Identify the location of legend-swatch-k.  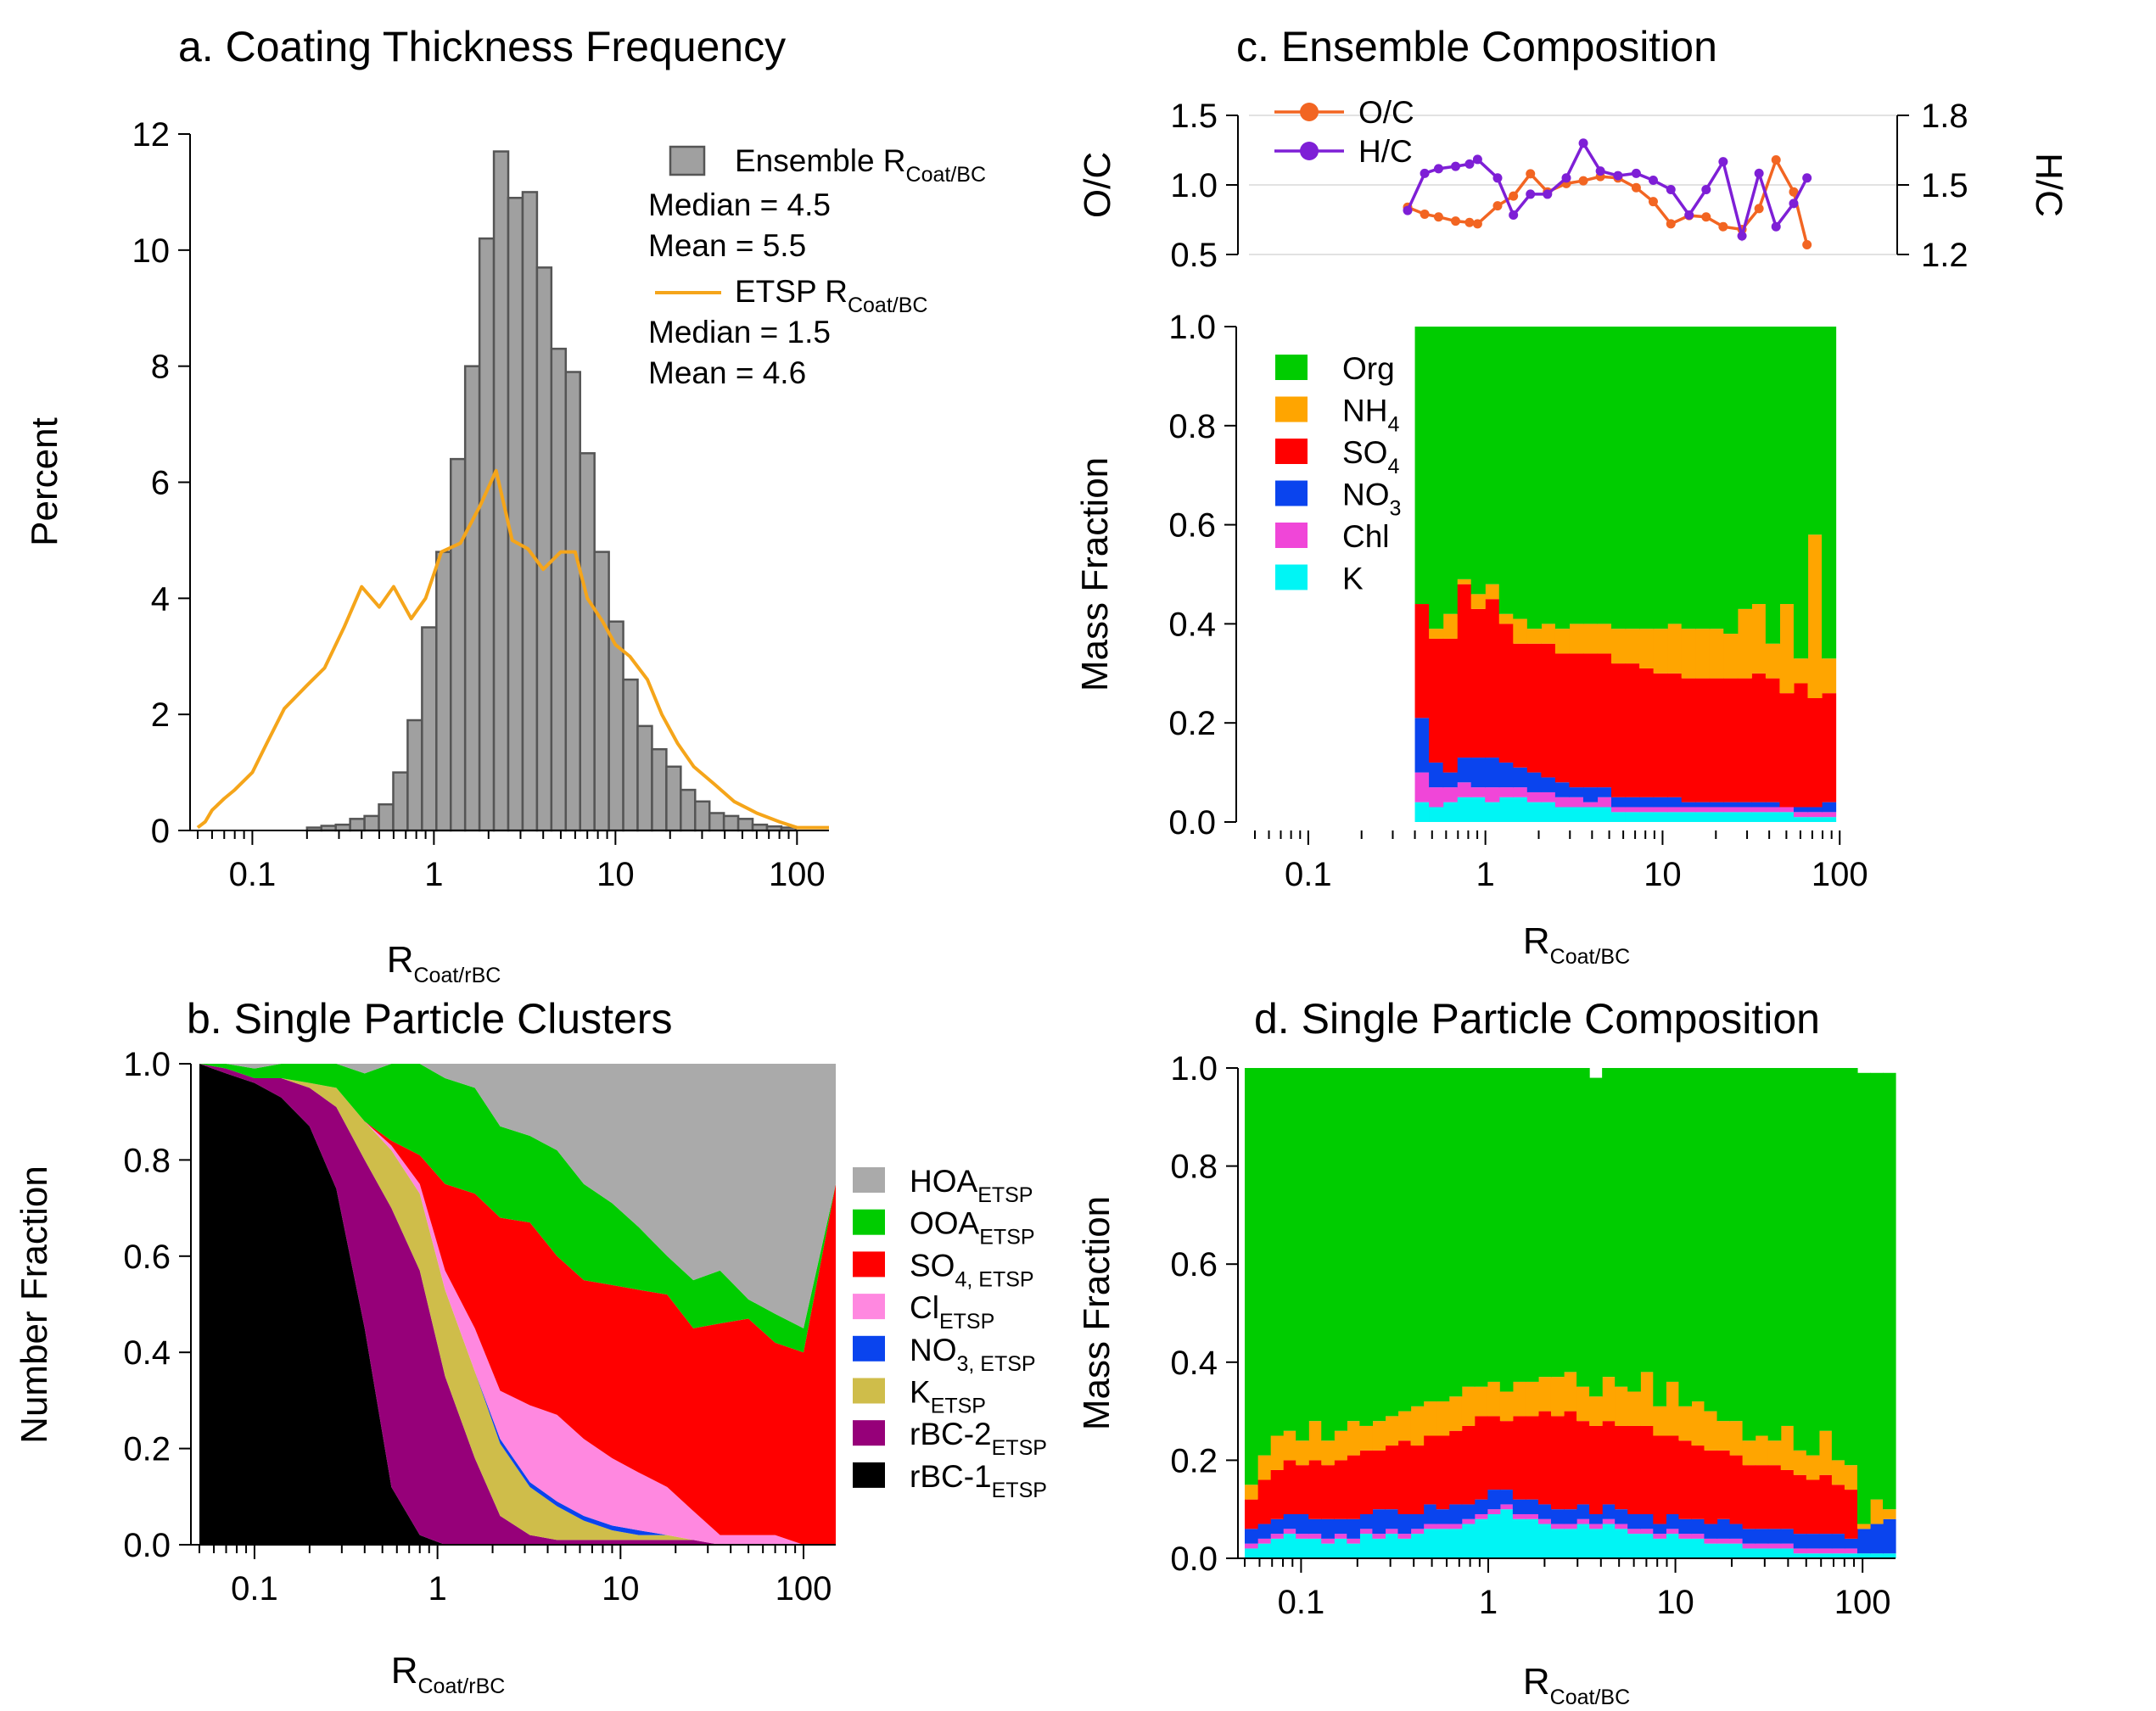
(1291, 577).